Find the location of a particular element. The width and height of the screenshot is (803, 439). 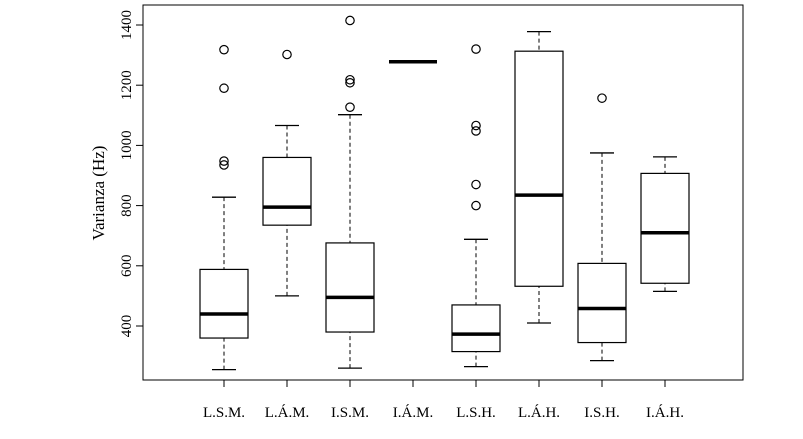

x-tick-label: L.S.H. is located at coordinates (476, 413).